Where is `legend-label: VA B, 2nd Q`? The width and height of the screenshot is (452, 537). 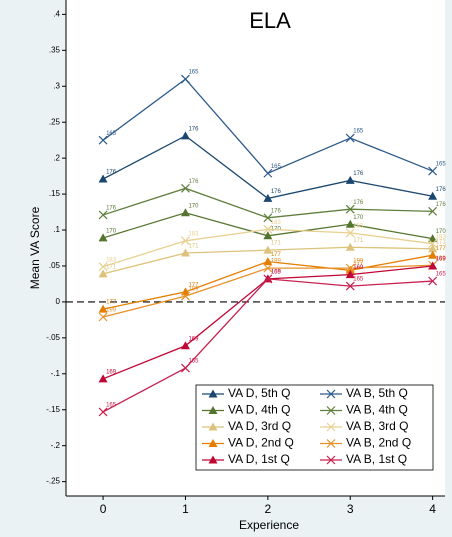 legend-label: VA B, 2nd Q is located at coordinates (378, 443).